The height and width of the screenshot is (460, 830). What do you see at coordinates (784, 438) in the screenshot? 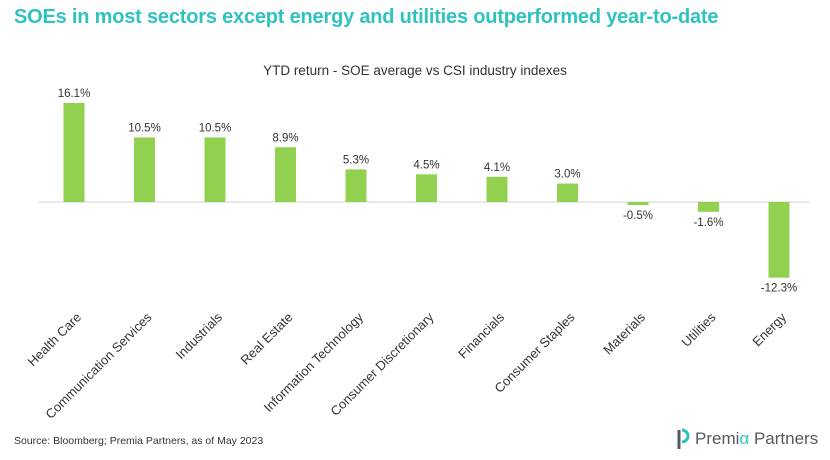
I see `brand-name-suffix: Partners` at bounding box center [784, 438].